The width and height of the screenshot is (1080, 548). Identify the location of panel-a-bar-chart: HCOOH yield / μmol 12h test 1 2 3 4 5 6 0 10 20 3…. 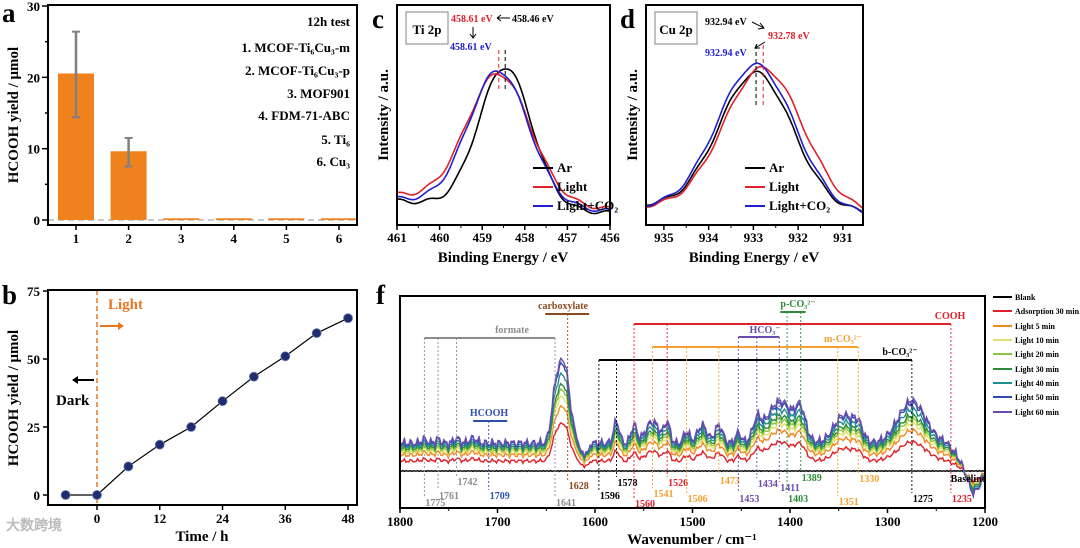
(182, 123).